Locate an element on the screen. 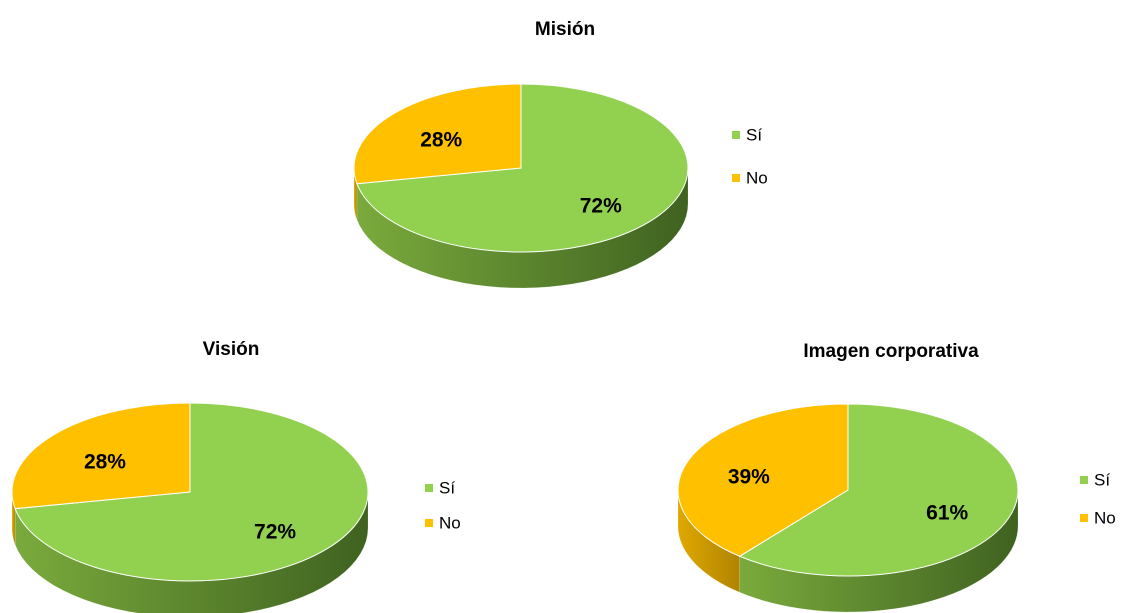  chart-title: Imagen corporativa is located at coordinates (891, 351).